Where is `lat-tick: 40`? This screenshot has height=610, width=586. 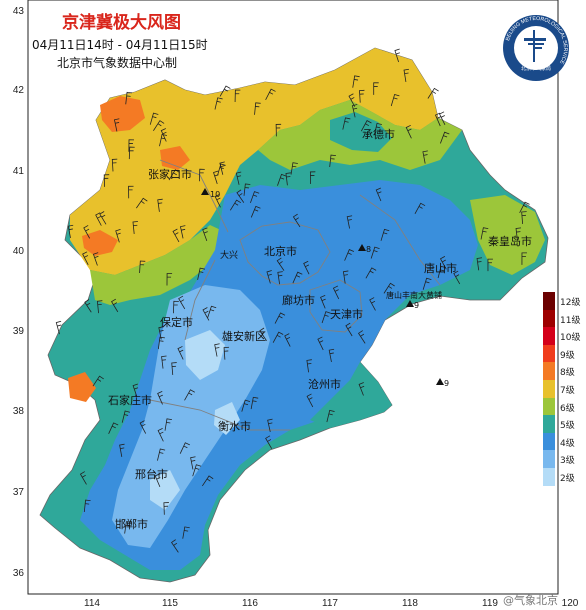 lat-tick: 40 is located at coordinates (19, 251).